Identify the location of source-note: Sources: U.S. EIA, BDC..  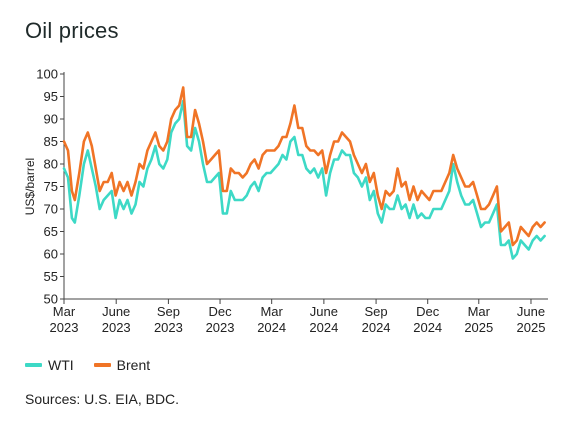
(102, 399).